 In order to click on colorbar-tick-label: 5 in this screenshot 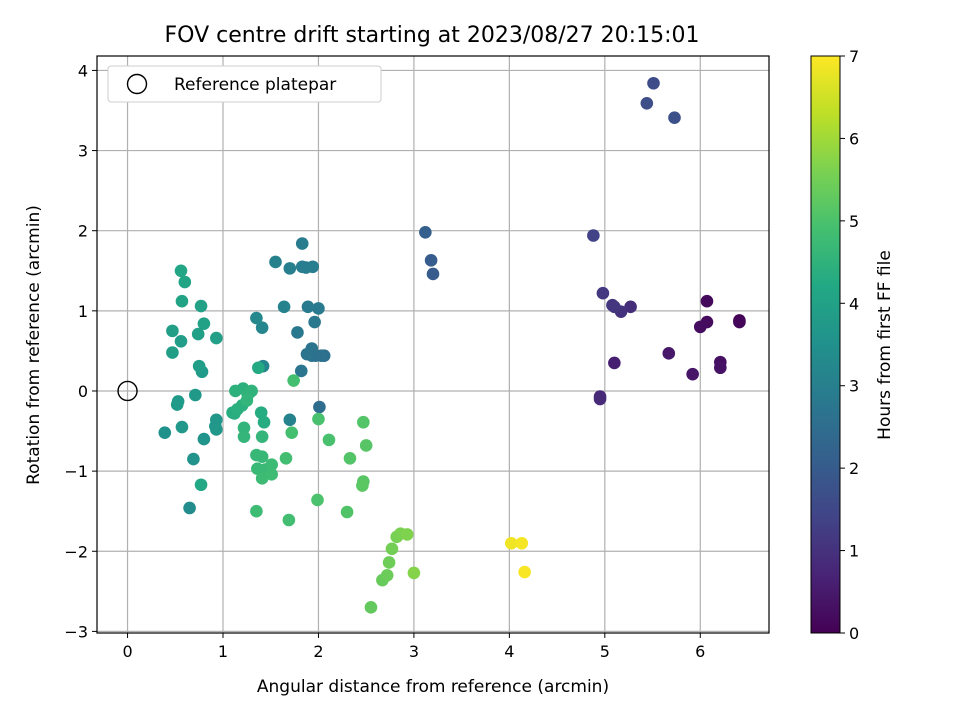, I will do `click(854, 221)`.